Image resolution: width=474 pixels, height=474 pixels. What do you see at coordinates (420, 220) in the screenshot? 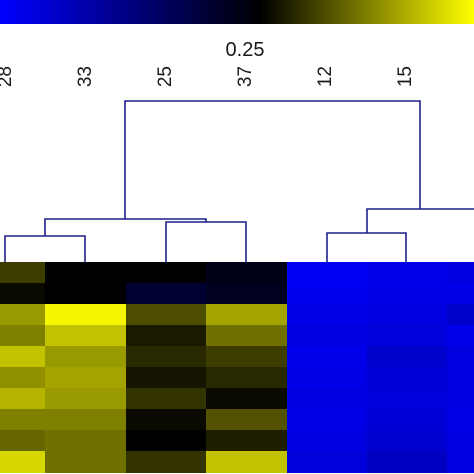
I see `dendro-join-12-15-right` at bounding box center [420, 220].